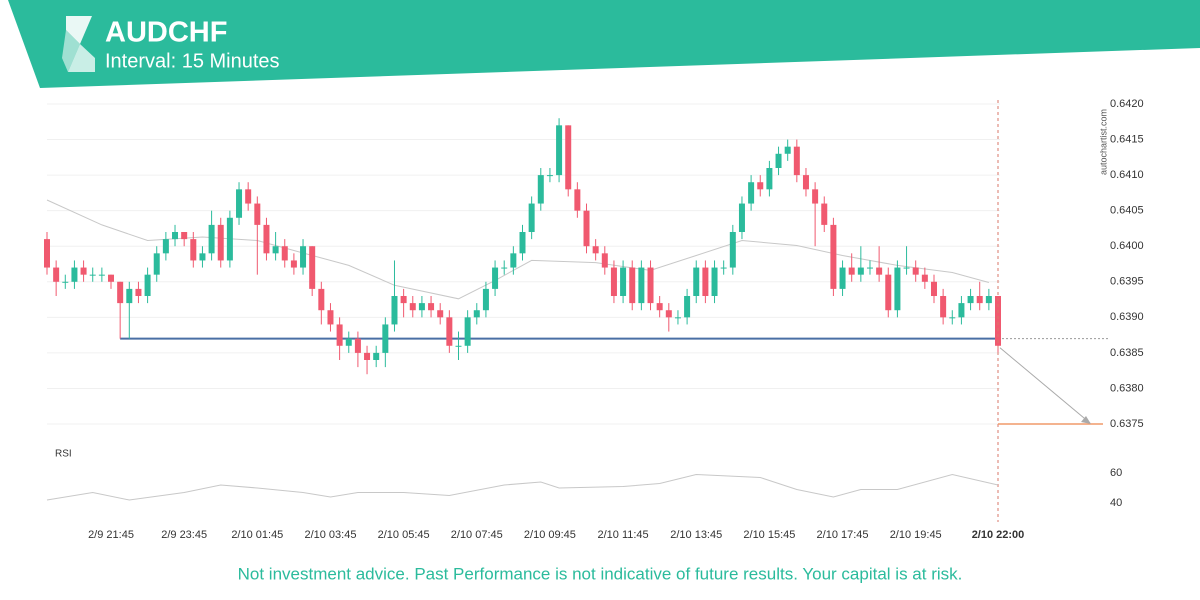 The width and height of the screenshot is (1200, 600). I want to click on x-tick-label: 2/10 13:45, so click(696, 535).